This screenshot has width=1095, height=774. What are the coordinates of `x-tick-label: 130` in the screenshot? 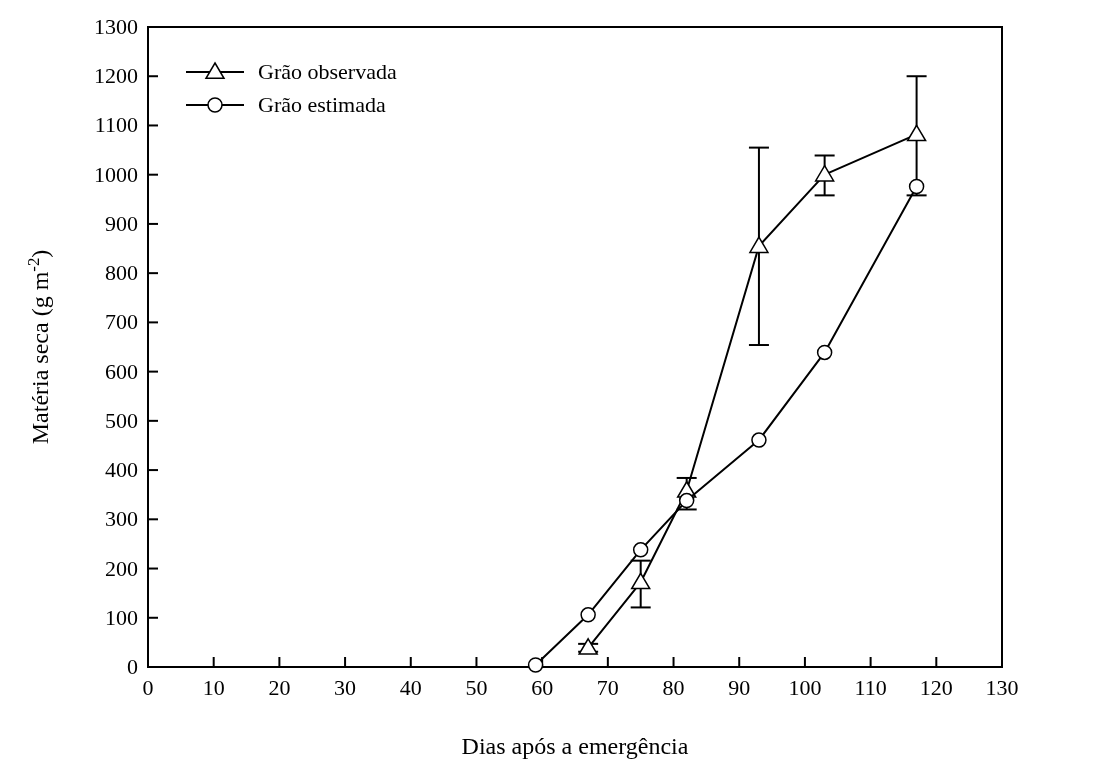 It's located at (1002, 687).